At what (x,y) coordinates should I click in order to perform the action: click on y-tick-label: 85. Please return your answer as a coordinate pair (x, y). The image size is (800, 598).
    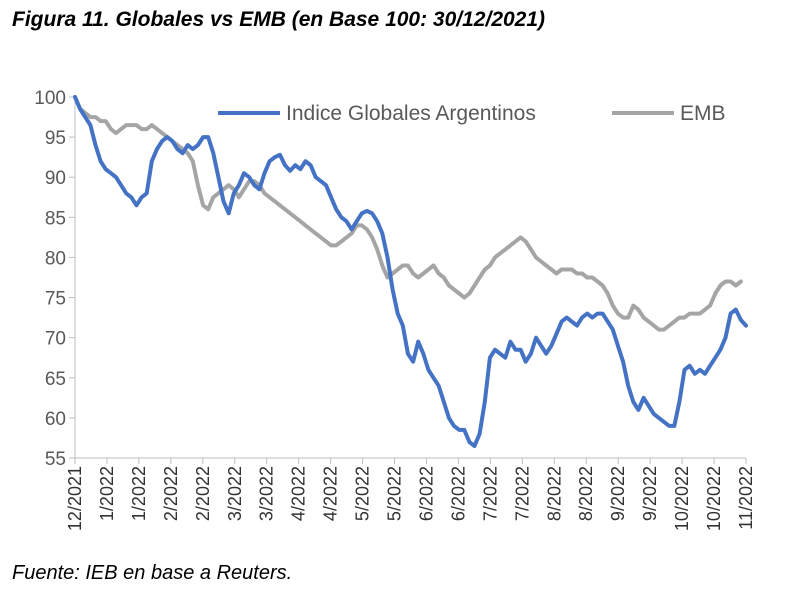
    Looking at the image, I should click on (55, 218).